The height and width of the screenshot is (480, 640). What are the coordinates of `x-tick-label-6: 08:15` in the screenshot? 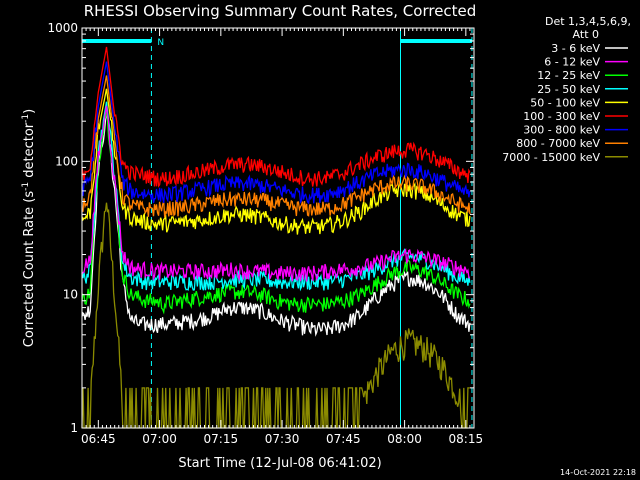 It's located at (466, 439).